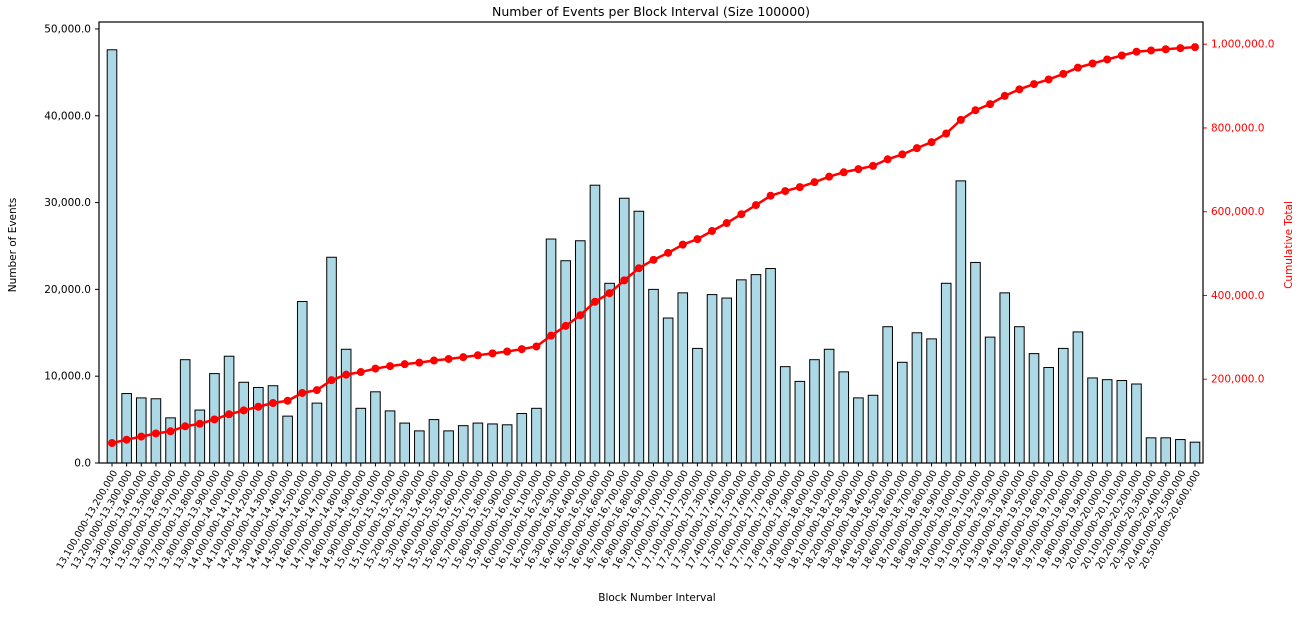  Describe the element at coordinates (67, 377) in the screenshot. I see `y-left-tick-label: 10,000.0` at that location.